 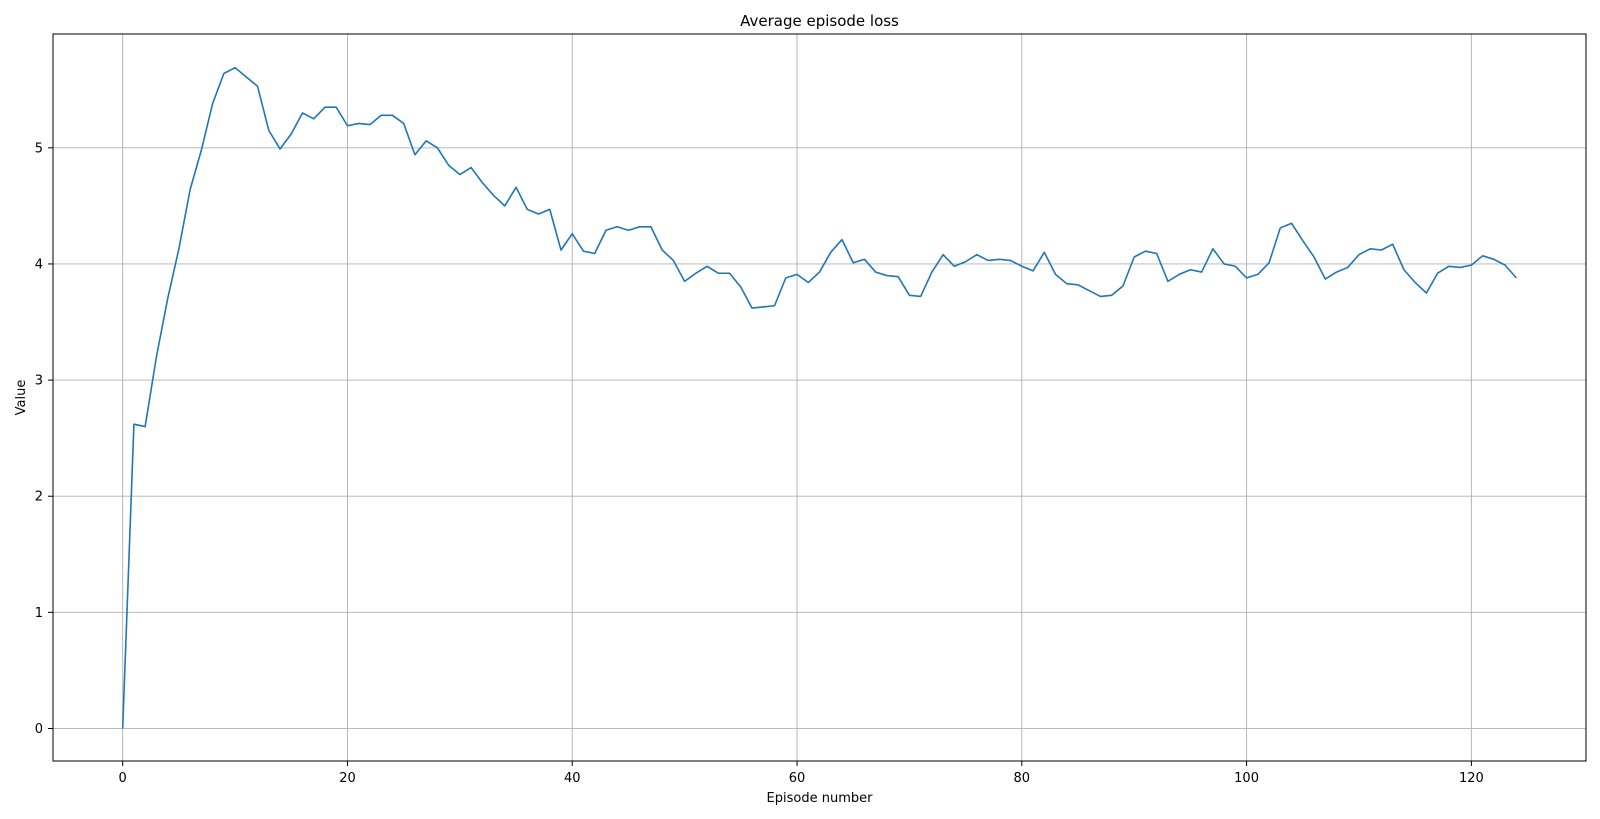 I want to click on y-tick-label: 4, so click(x=39, y=264).